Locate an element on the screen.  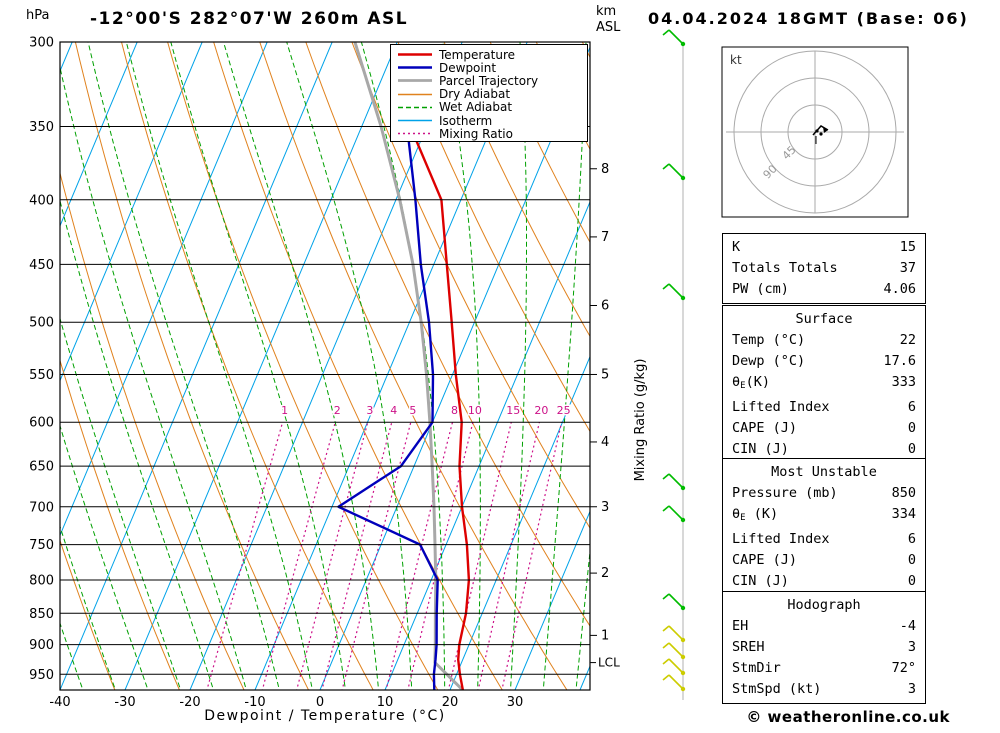
km-axis-asl: ASL is located at coordinates (608, 27).